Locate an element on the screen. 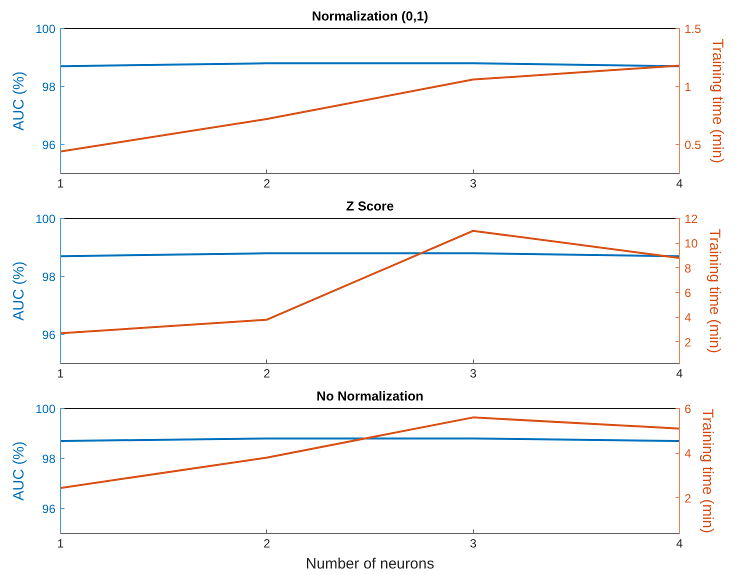  y2-tick-label: 1 is located at coordinates (688, 87).